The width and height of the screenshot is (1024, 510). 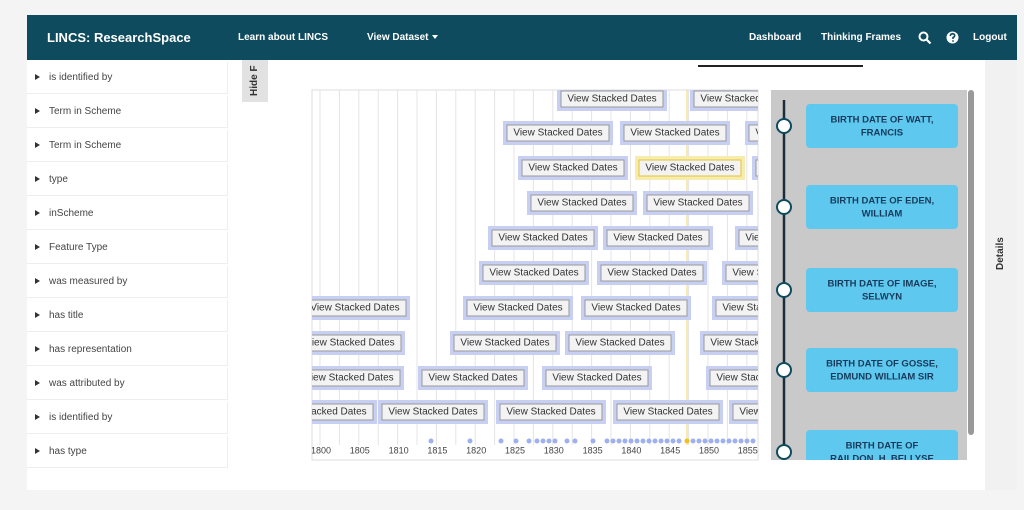 What do you see at coordinates (807, 168) in the screenshot?
I see `stack-button-frame` at bounding box center [807, 168].